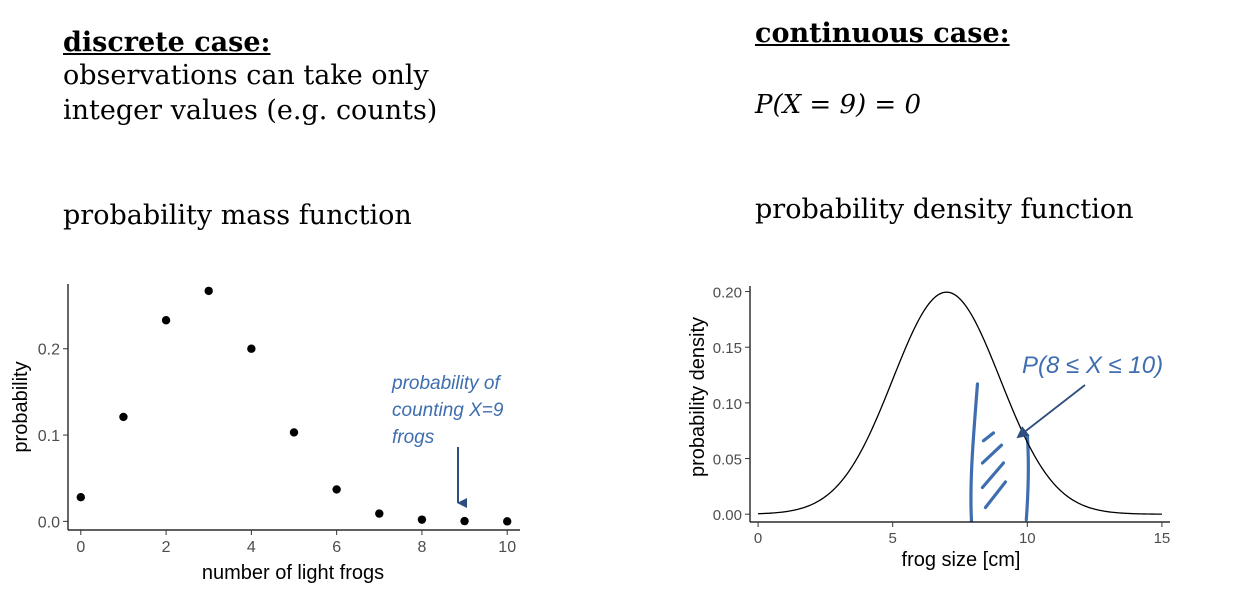 The height and width of the screenshot is (591, 1235). I want to click on pdf-interval-right-bound, so click(1027, 477).